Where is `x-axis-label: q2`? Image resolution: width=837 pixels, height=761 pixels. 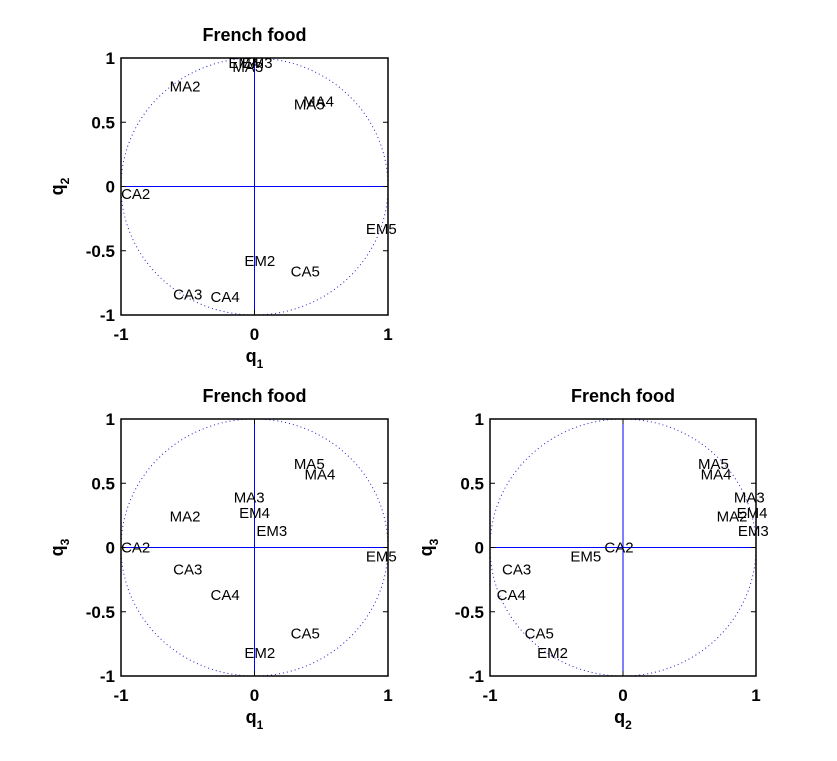 x-axis-label: q2 is located at coordinates (623, 719).